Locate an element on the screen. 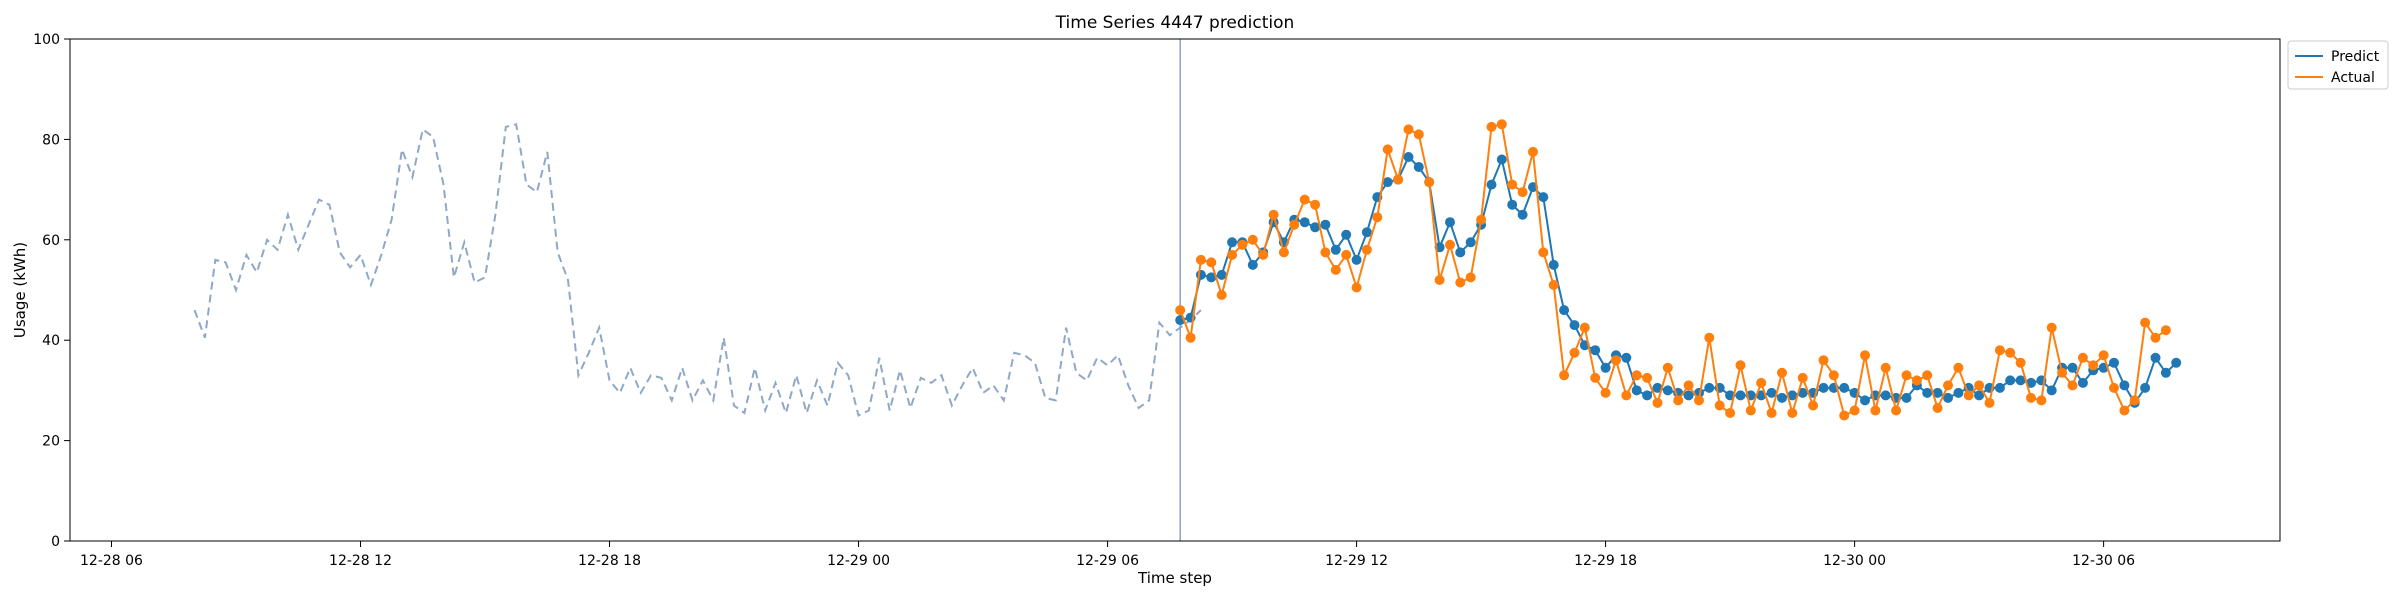  y-axis: 0 20 40 60 80 100 is located at coordinates (51, 291).